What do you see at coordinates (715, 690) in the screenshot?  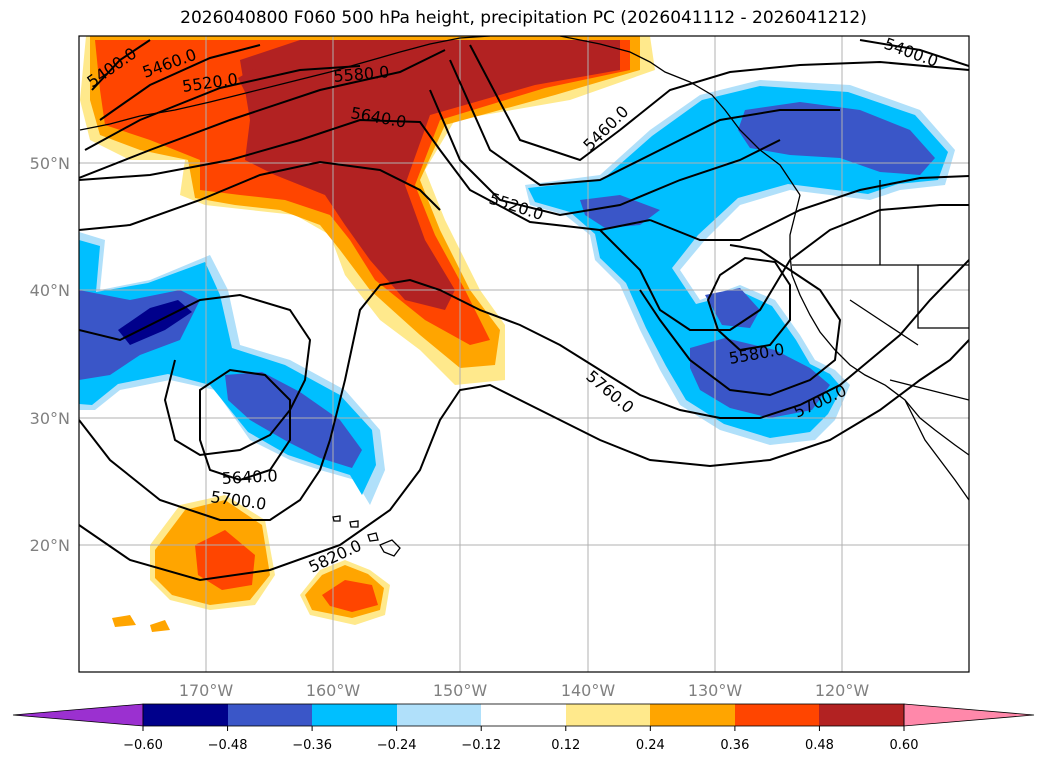 I see `longitude-label: 130°W` at bounding box center [715, 690].